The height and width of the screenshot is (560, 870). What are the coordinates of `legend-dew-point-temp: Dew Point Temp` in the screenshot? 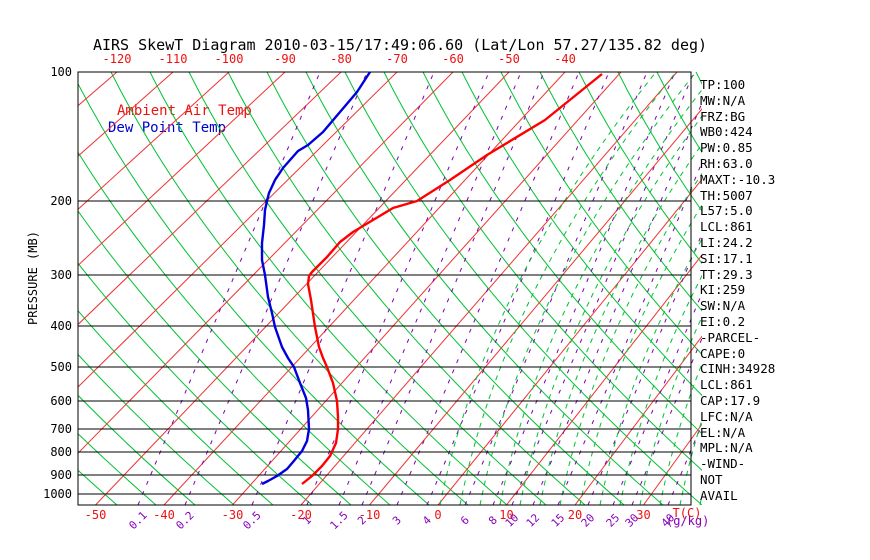 It's located at (167, 128).